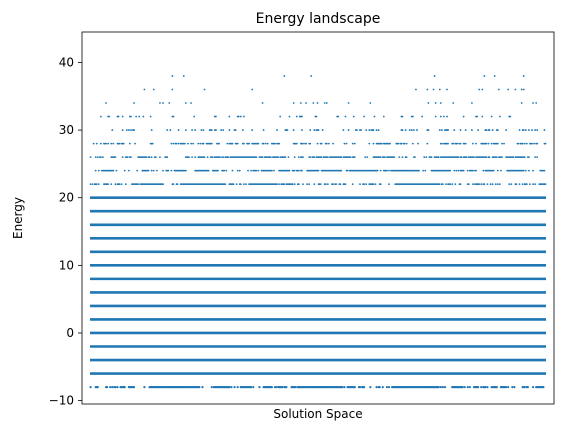  Describe the element at coordinates (70, 333) in the screenshot. I see `y-tick-label: 0` at that location.